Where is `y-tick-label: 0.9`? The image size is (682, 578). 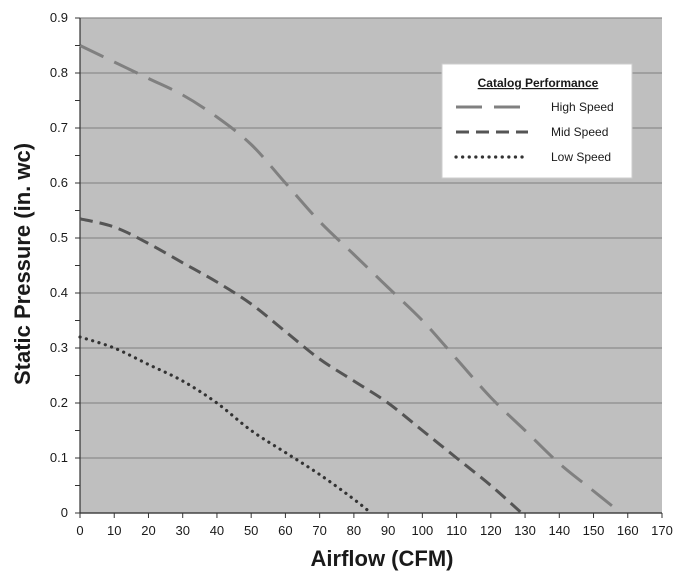
y-tick-label: 0.9 is located at coordinates (59, 17).